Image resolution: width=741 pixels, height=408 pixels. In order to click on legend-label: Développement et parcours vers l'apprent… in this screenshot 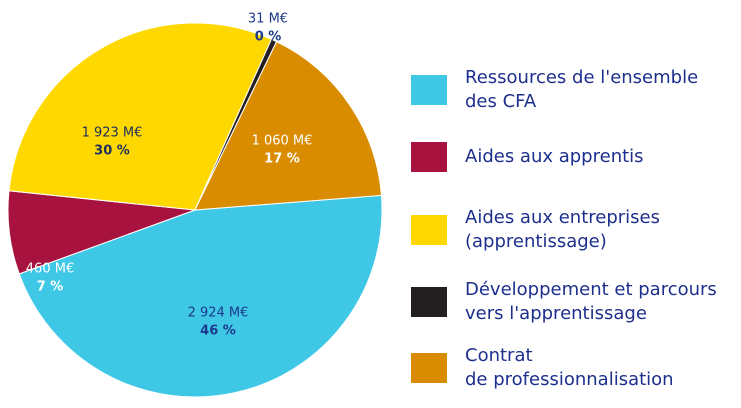, I will do `click(591, 301)`.